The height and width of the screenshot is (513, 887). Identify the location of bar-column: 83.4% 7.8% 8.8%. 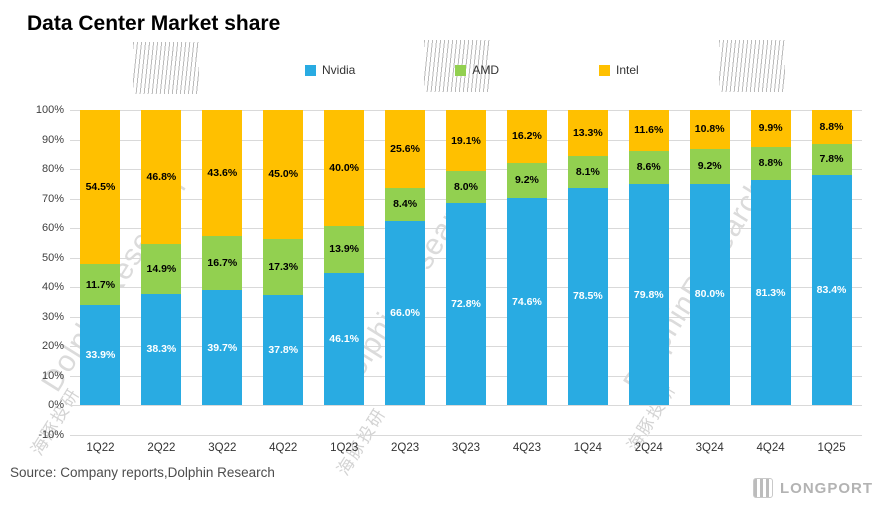
(831, 272).